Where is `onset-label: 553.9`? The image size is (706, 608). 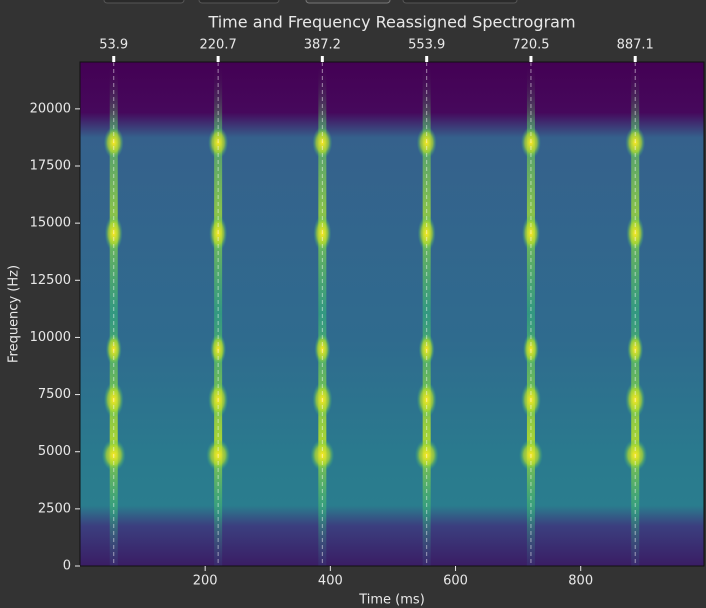 onset-label: 553.9 is located at coordinates (426, 45).